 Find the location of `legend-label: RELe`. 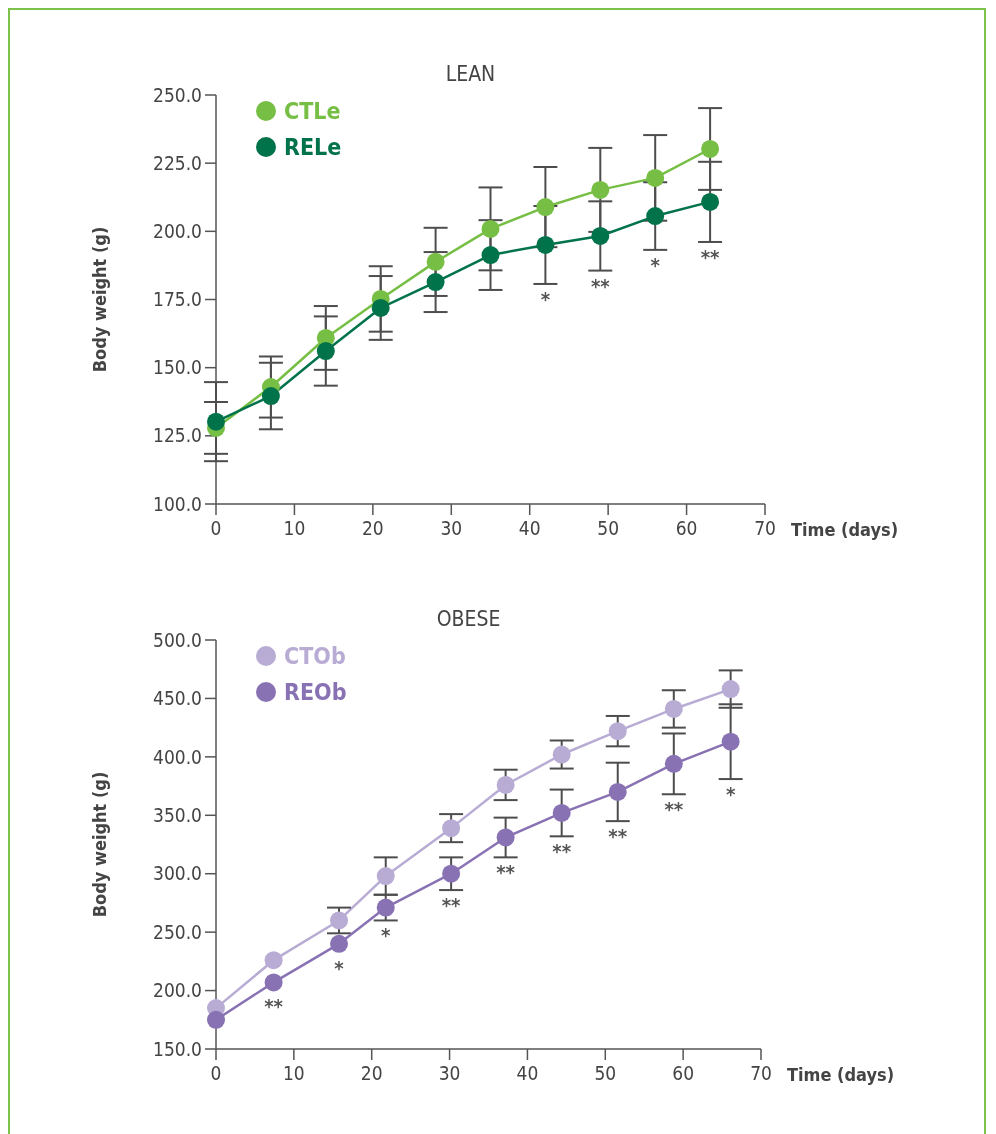

legend-label: RELe is located at coordinates (313, 147).